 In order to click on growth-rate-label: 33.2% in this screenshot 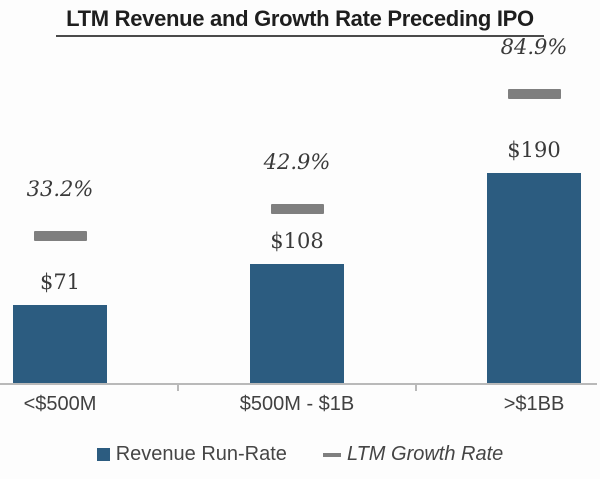, I will do `click(60, 189)`.